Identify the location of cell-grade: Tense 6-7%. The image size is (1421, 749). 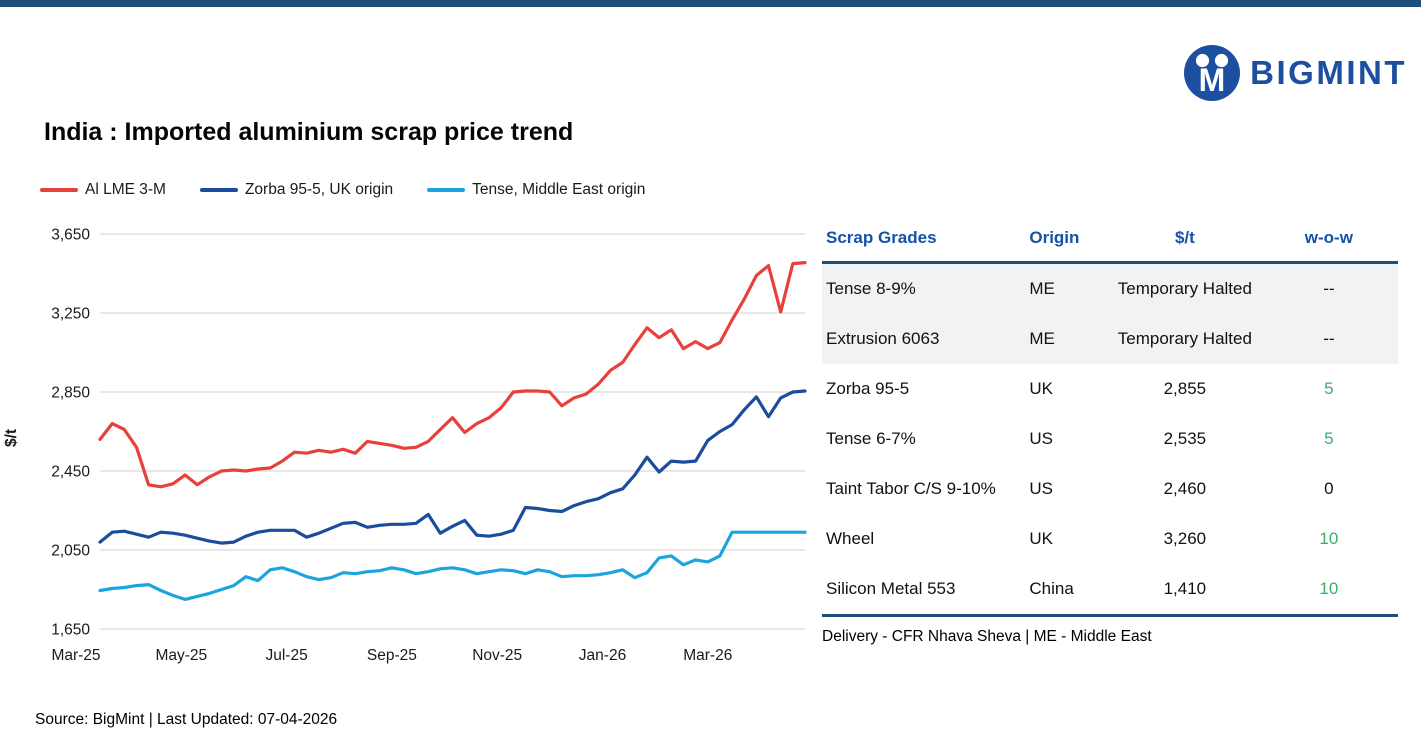
(871, 438).